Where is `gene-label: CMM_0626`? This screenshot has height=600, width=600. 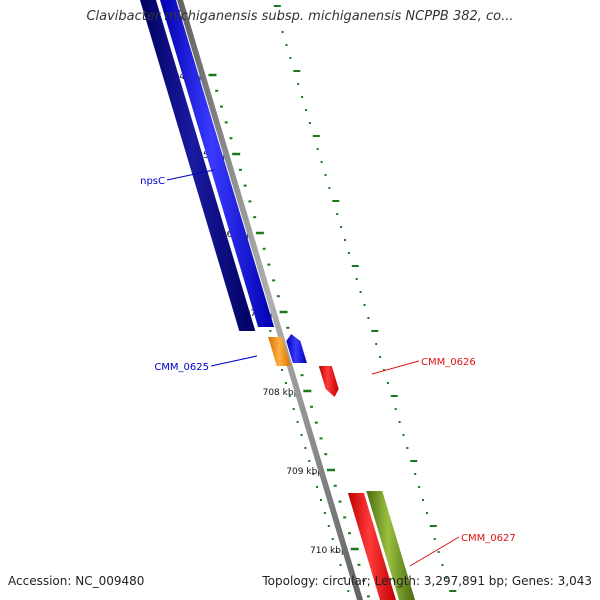
gene-label: CMM_0626 is located at coordinates (448, 362).